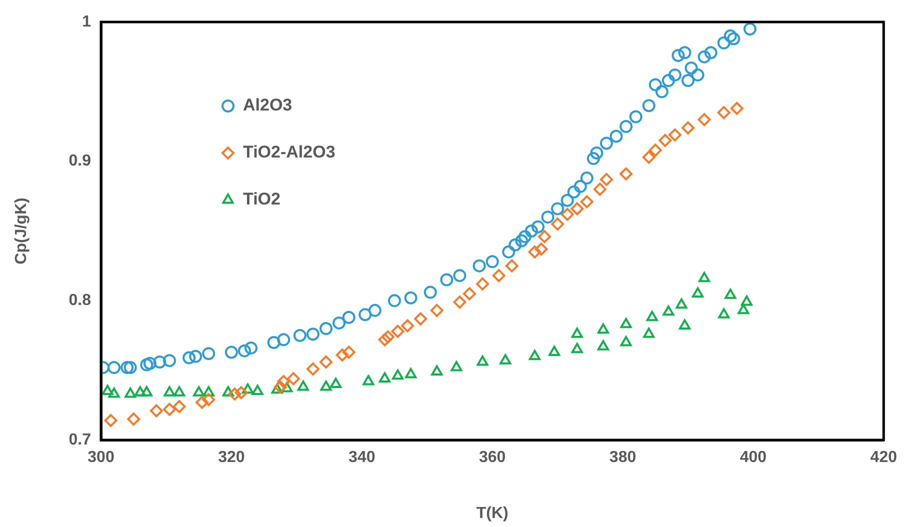 This screenshot has height=527, width=905. I want to click on x-axis-title: T(K), so click(492, 513).